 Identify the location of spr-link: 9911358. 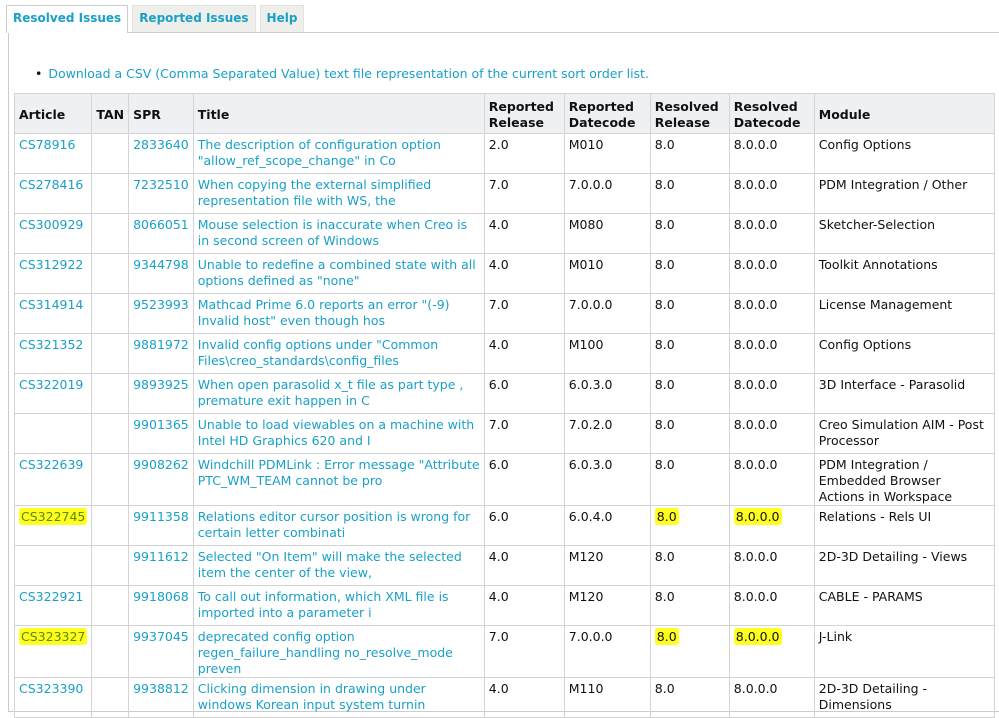
(161, 516).